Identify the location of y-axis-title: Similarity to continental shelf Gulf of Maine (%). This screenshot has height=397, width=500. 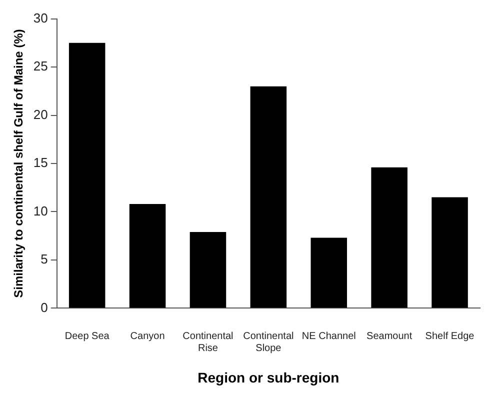
(19, 163).